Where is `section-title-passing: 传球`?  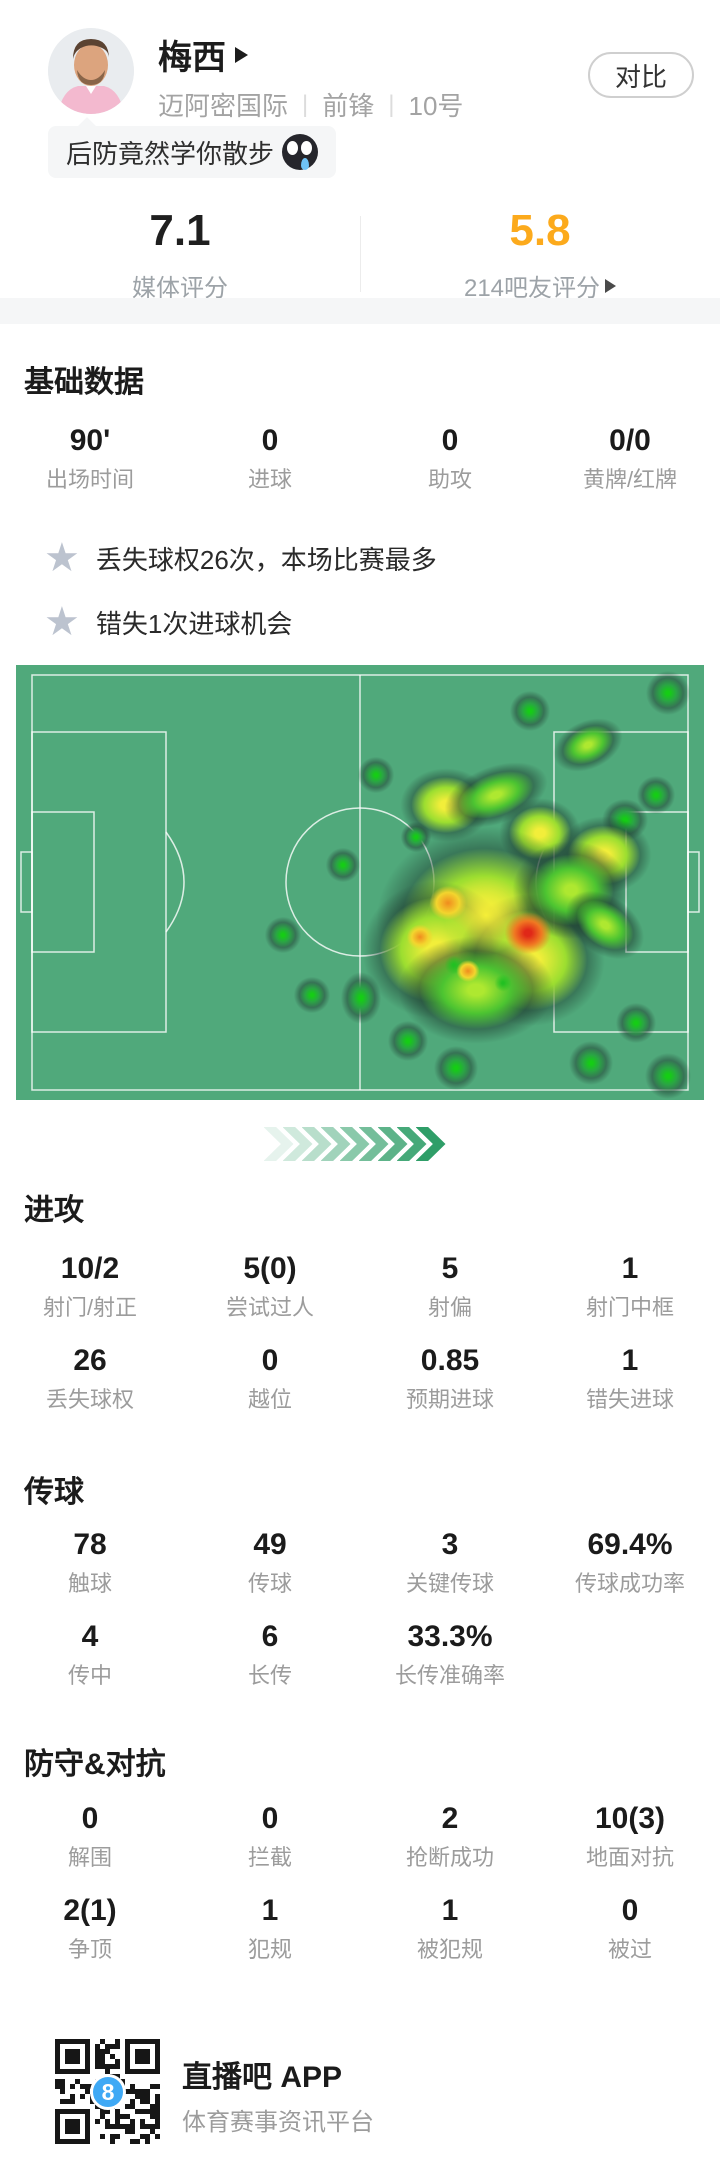
section-title-passing: 传球 is located at coordinates (54, 1492).